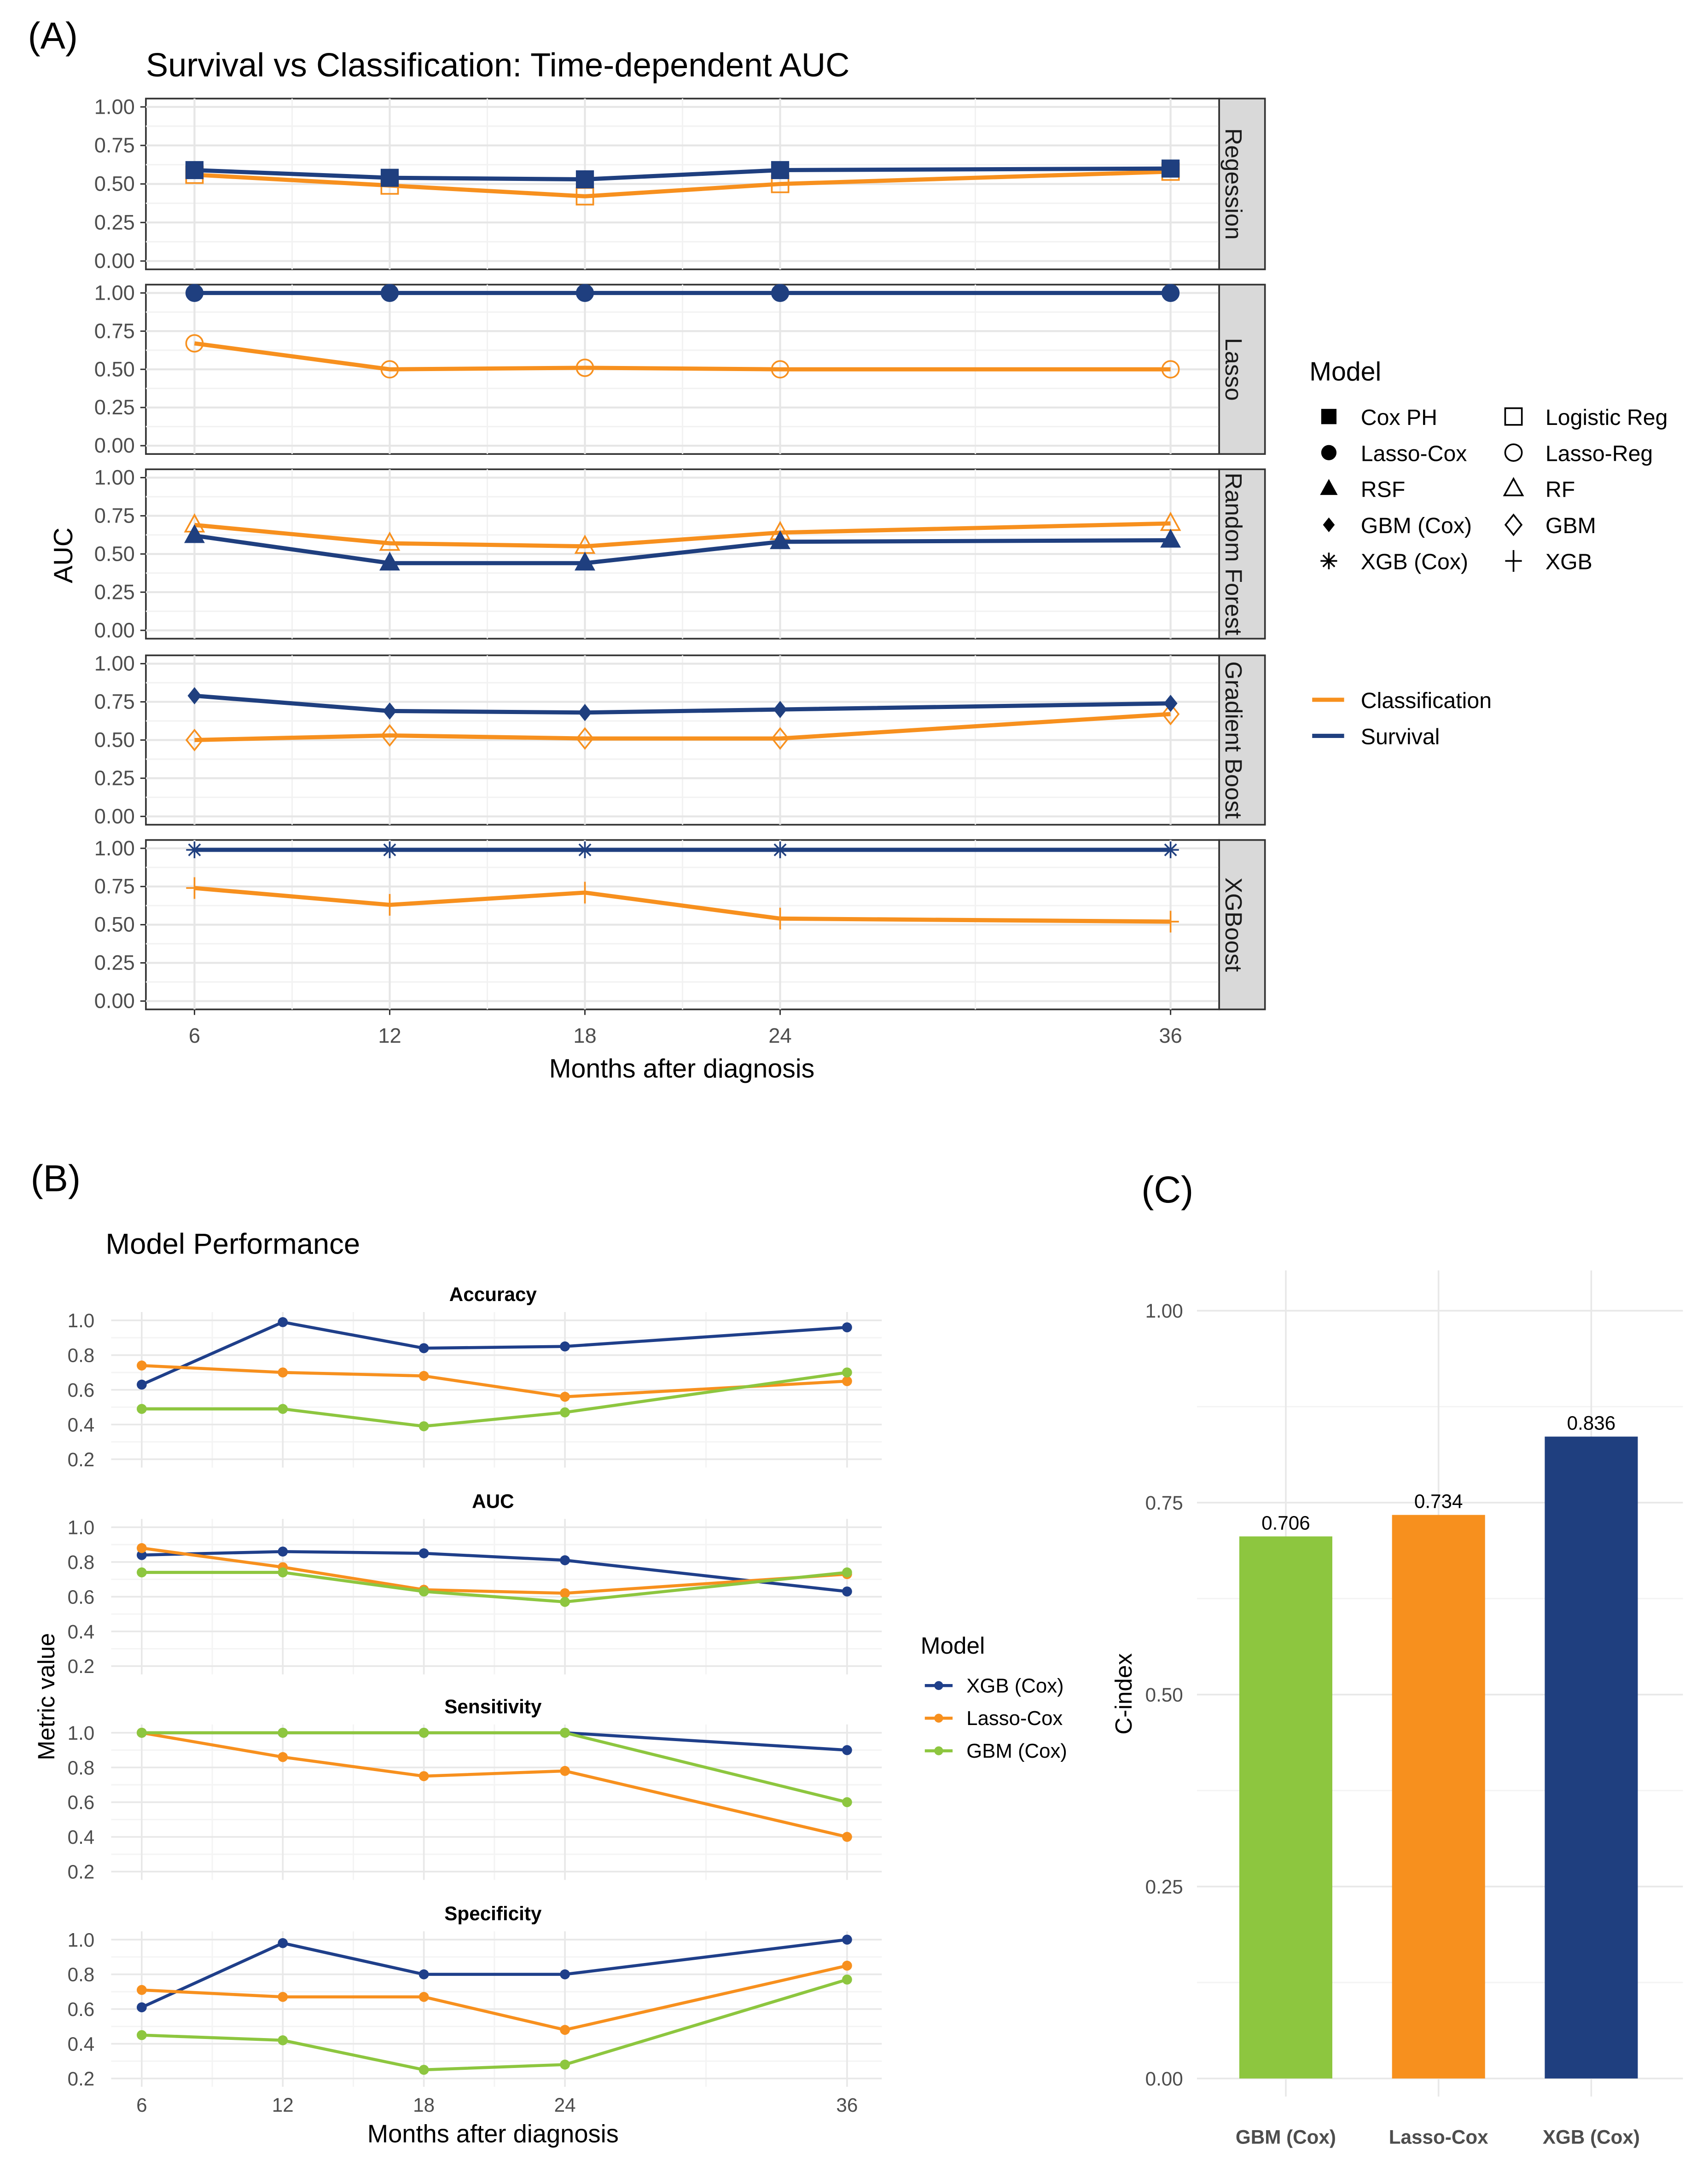  I want to click on facet-strip-label: Lasso, so click(1233, 369).